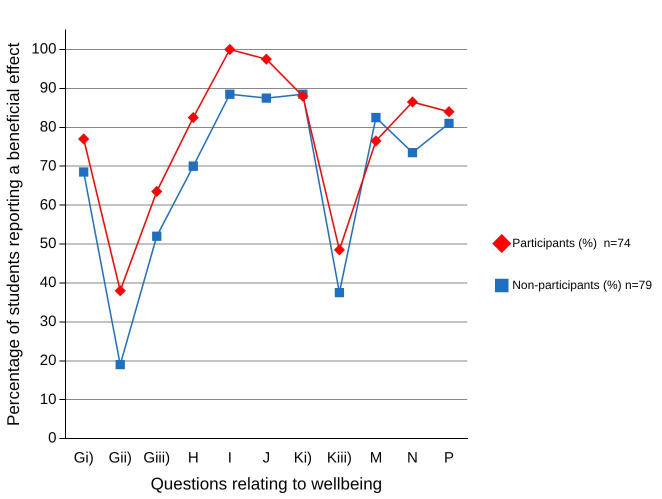 This screenshot has height=499, width=662. Describe the element at coordinates (48, 283) in the screenshot. I see `y-tick-label: 40` at that location.